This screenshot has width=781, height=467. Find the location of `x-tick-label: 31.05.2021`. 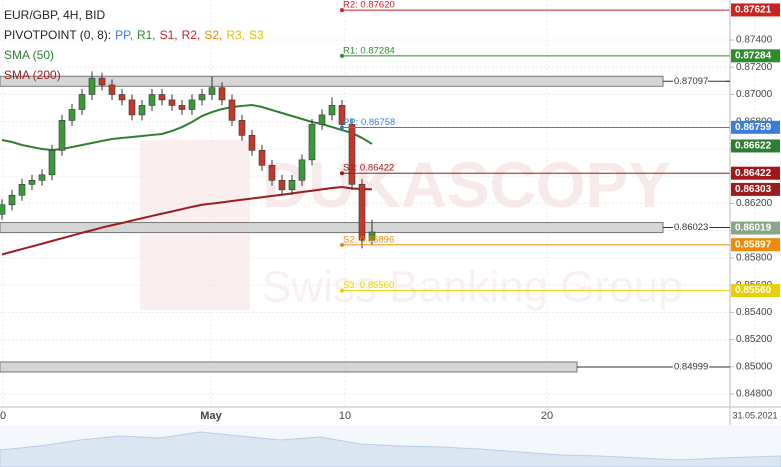

x-tick-label: 31.05.2021 is located at coordinates (754, 415).